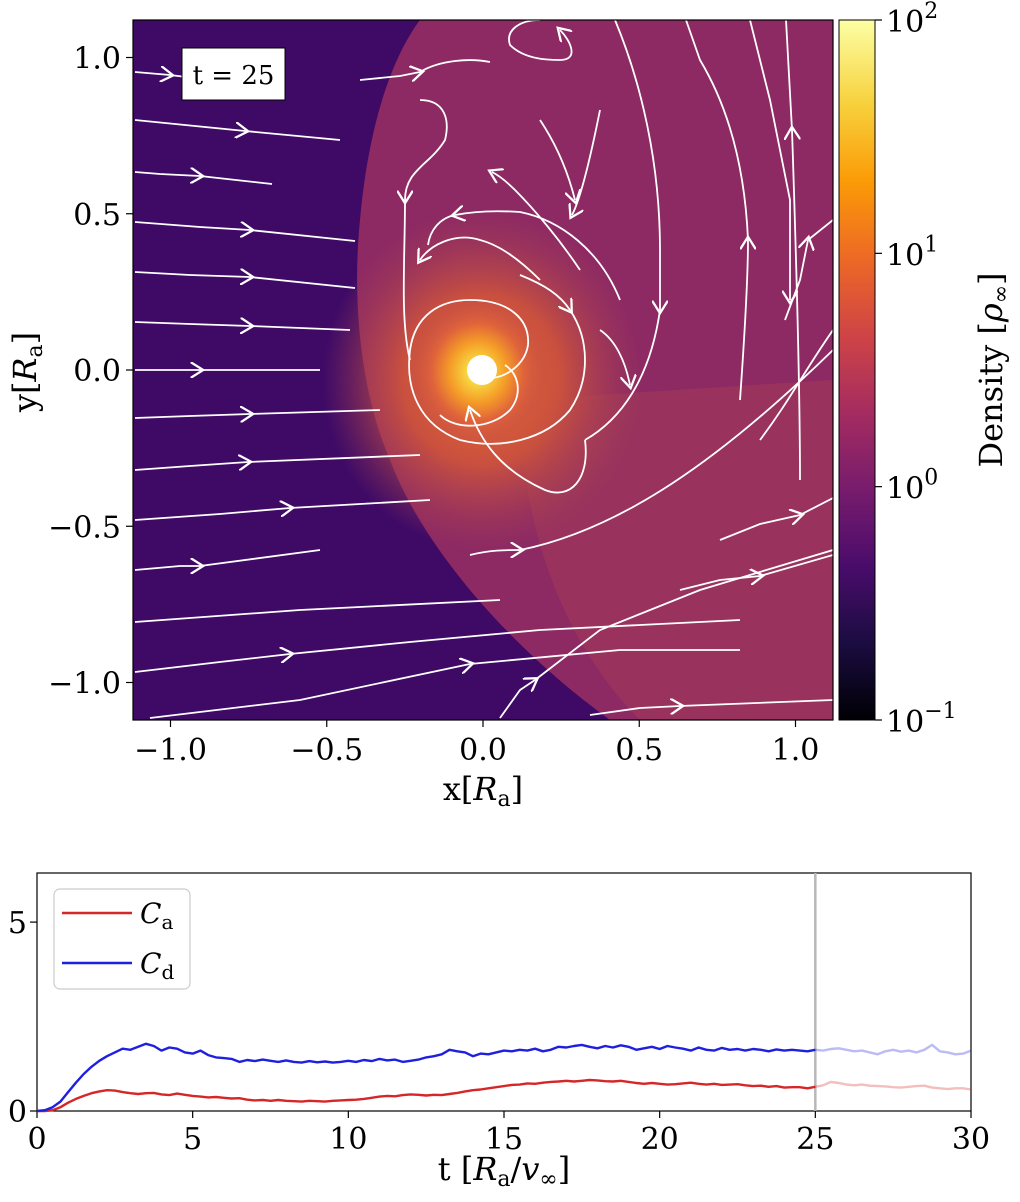 The image size is (1020, 1202). What do you see at coordinates (916, 370) in the screenshot?
I see `colorbar-ticks: 10² 10¹ 10⁰ 10⁻¹` at bounding box center [916, 370].